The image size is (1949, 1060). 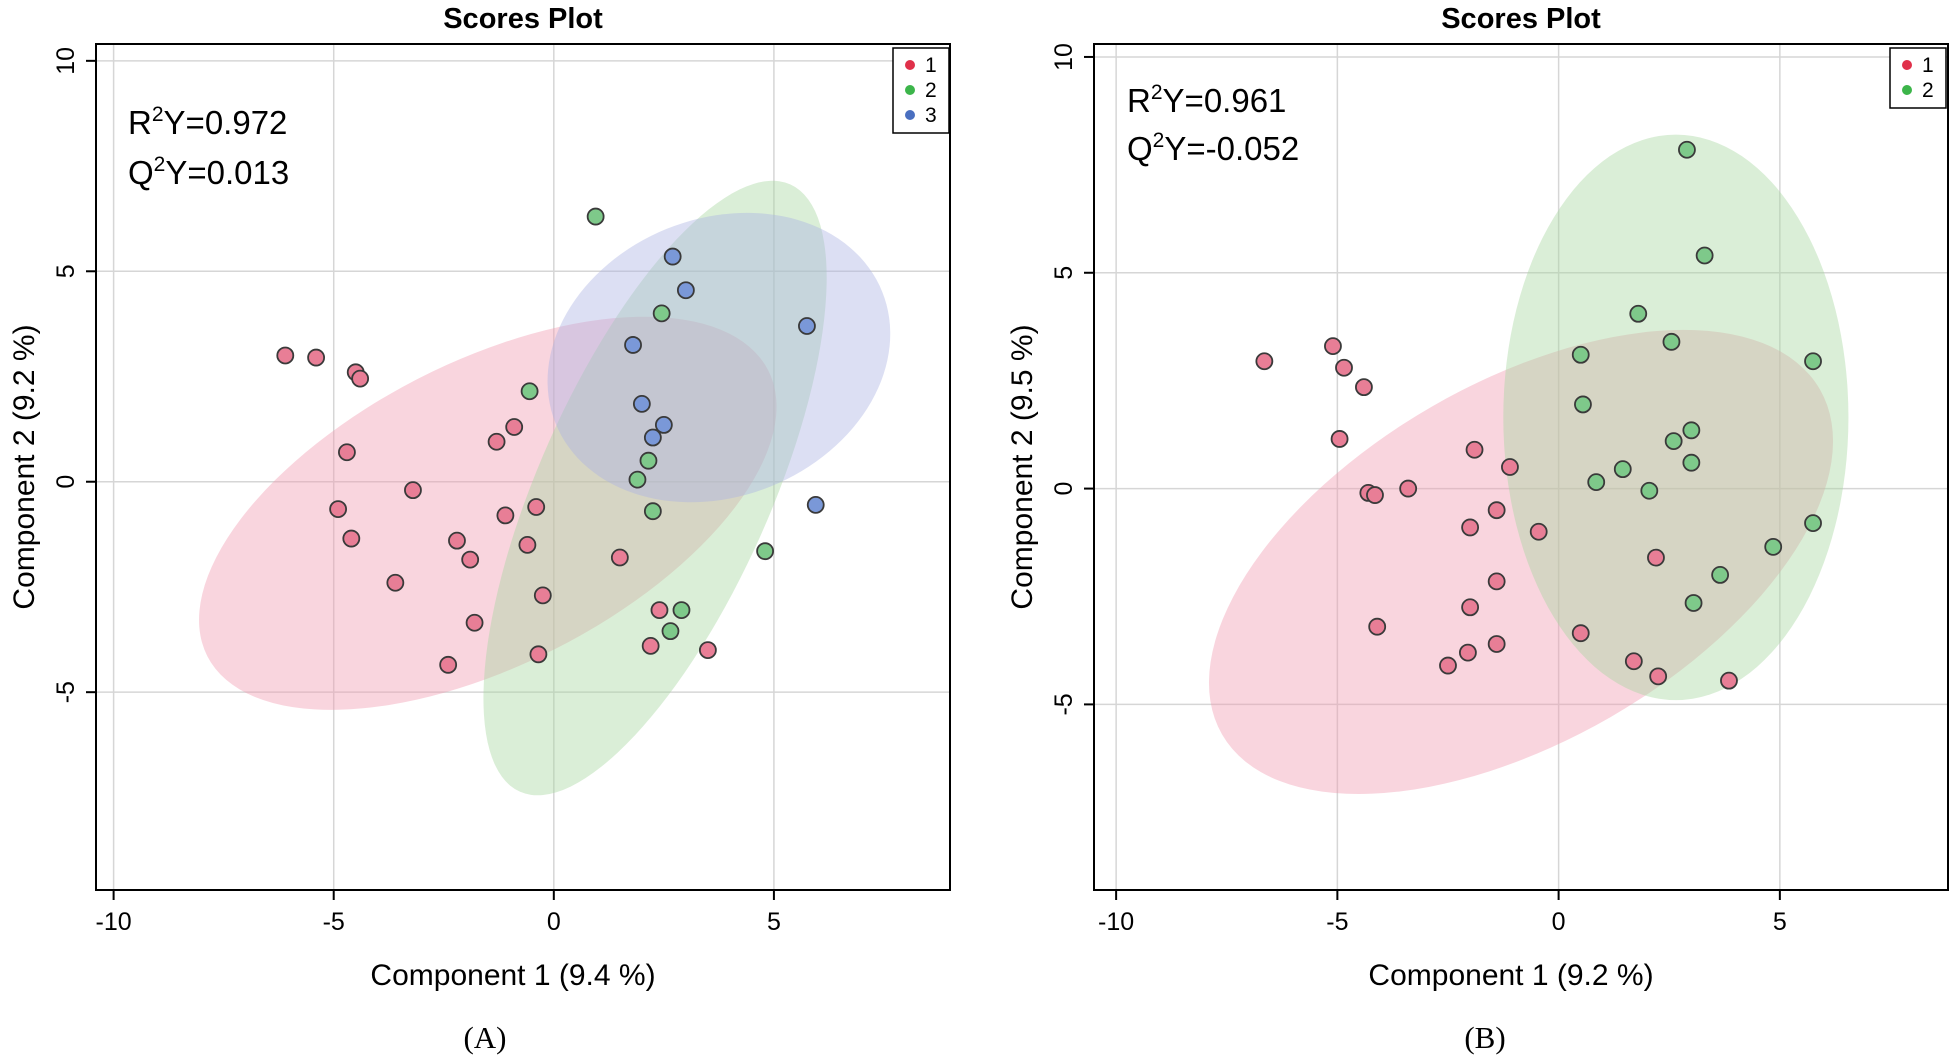 I want to click on chart-title: Scores Plot, so click(x=1521, y=19).